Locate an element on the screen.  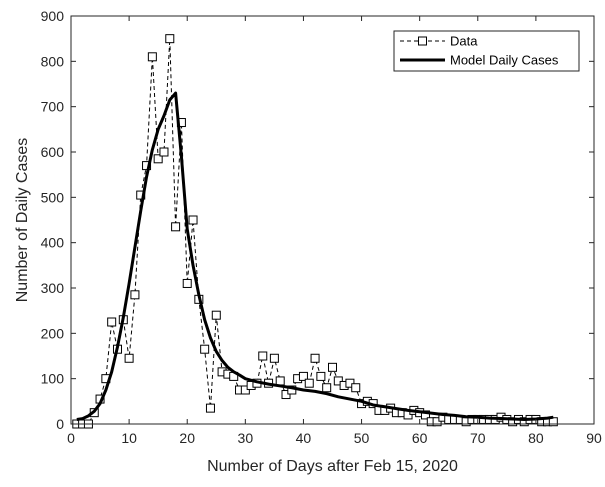
legend-box is located at coordinates (486, 51).